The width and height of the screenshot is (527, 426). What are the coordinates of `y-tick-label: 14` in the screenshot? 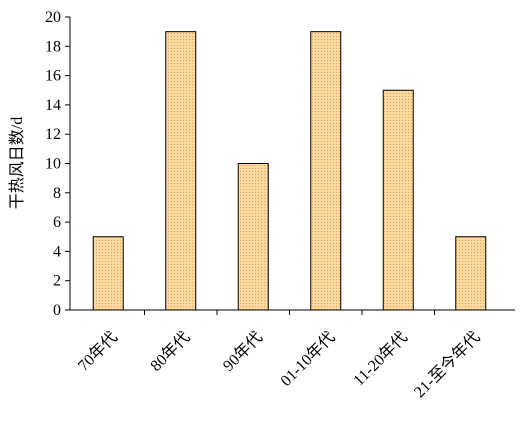 It's located at (53, 105).